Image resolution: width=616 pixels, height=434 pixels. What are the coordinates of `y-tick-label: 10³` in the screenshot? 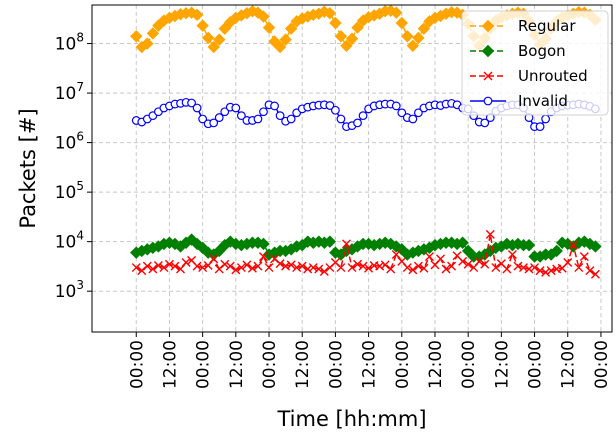 It's located at (69, 290).